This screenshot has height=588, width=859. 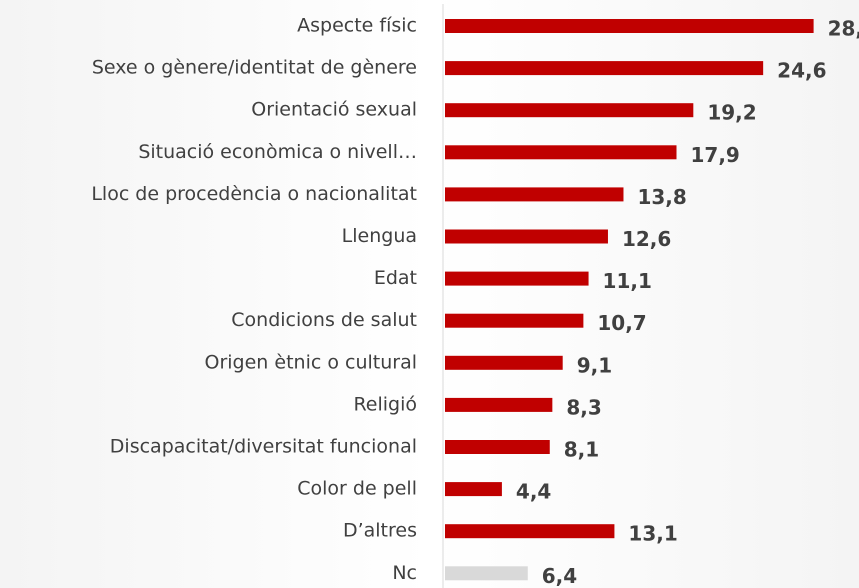 I want to click on category-label: Sexe o gènere/identitat de gènere, so click(x=254, y=68).